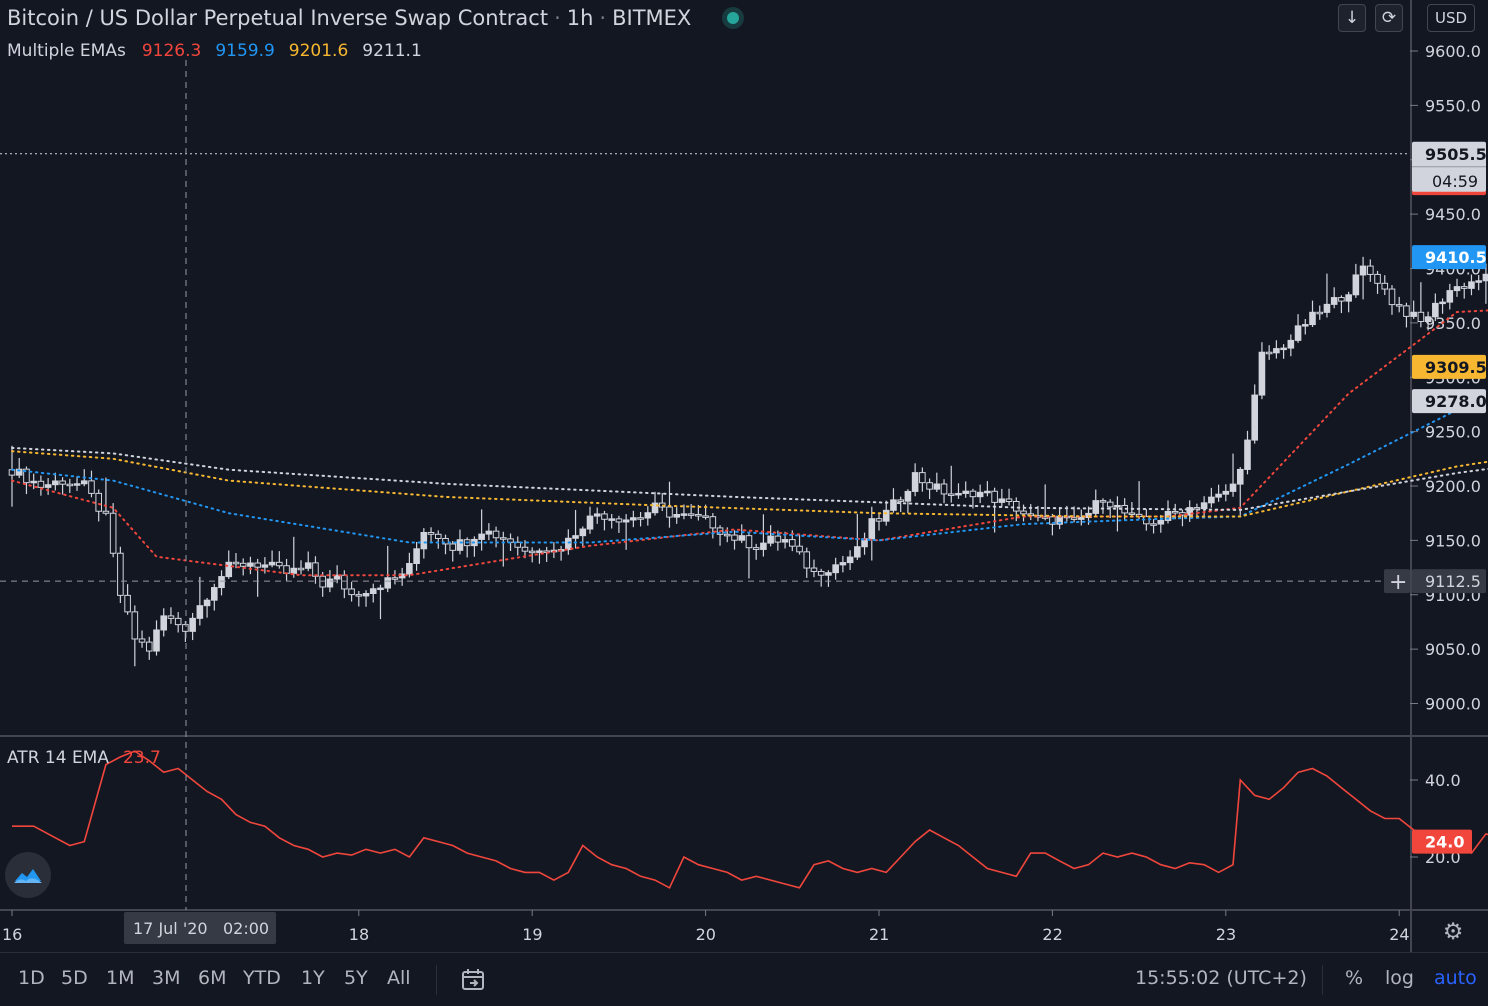 The image size is (1488, 1006). What do you see at coordinates (246, 928) in the screenshot?
I see `crosshair-time-tag: 02:00` at bounding box center [246, 928].